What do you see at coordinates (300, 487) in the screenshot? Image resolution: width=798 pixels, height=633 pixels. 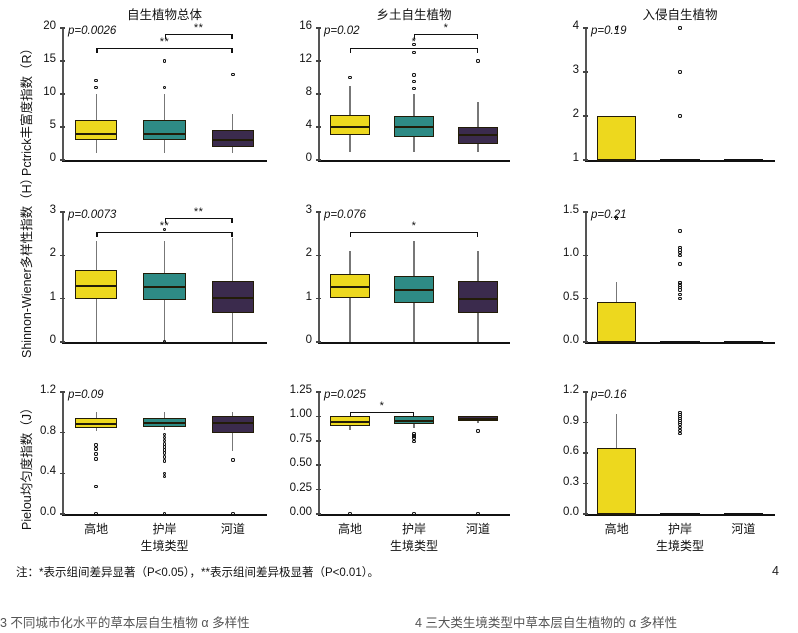 I see `y-tick-label: 0.25` at bounding box center [300, 487].